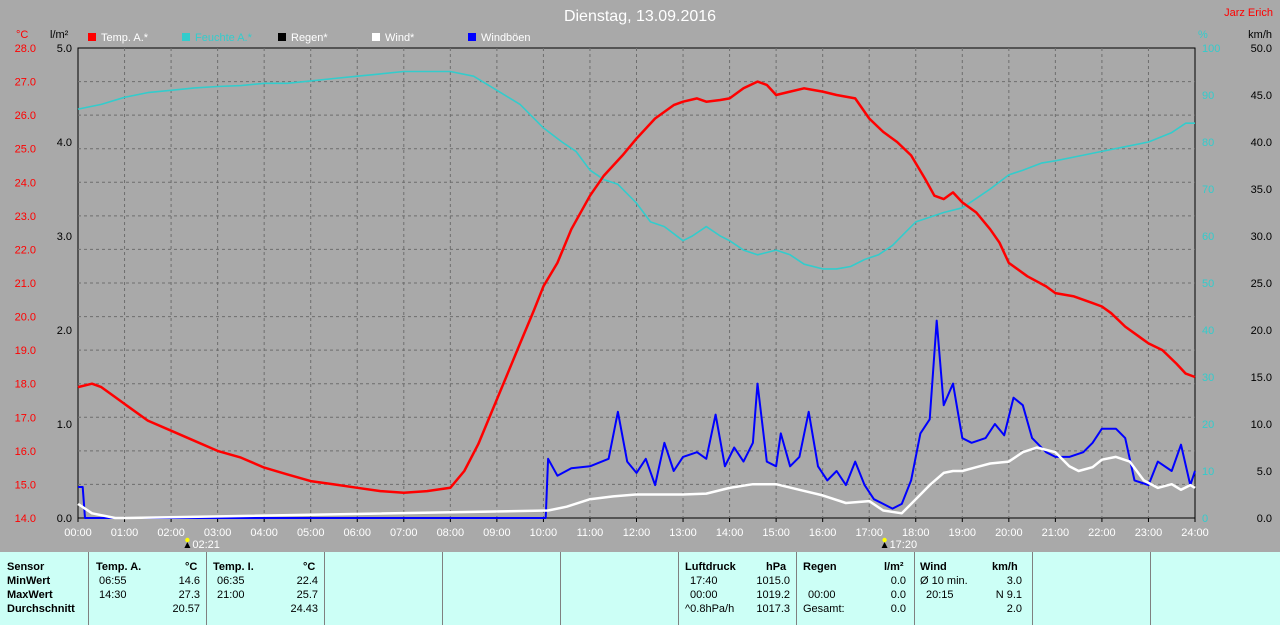 The width and height of the screenshot is (1280, 625). What do you see at coordinates (898, 581) in the screenshot?
I see `regen-r1: 0.0` at bounding box center [898, 581].